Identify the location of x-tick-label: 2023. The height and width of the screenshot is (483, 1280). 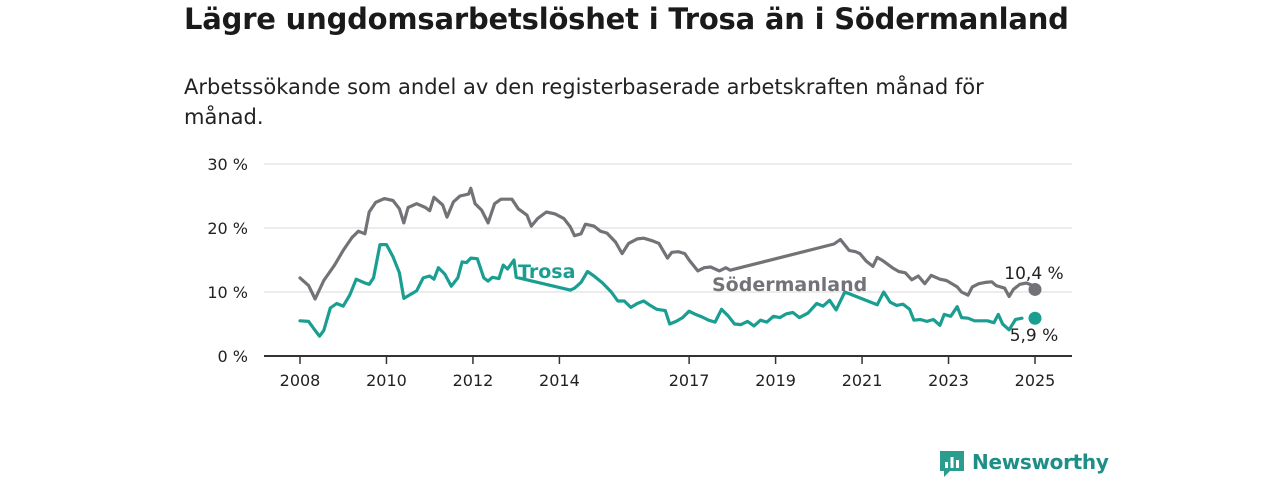
(948, 380).